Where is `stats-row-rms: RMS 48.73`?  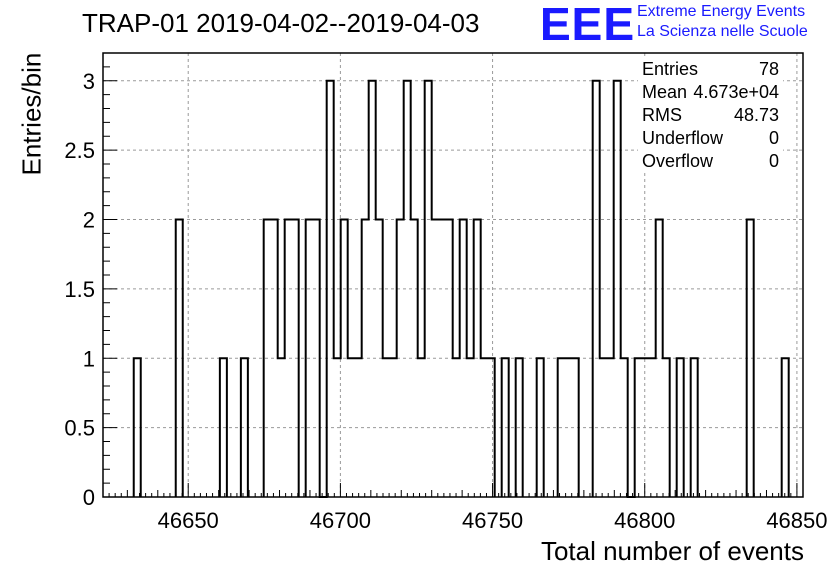
stats-row-rms: RMS 48.73 is located at coordinates (710, 115).